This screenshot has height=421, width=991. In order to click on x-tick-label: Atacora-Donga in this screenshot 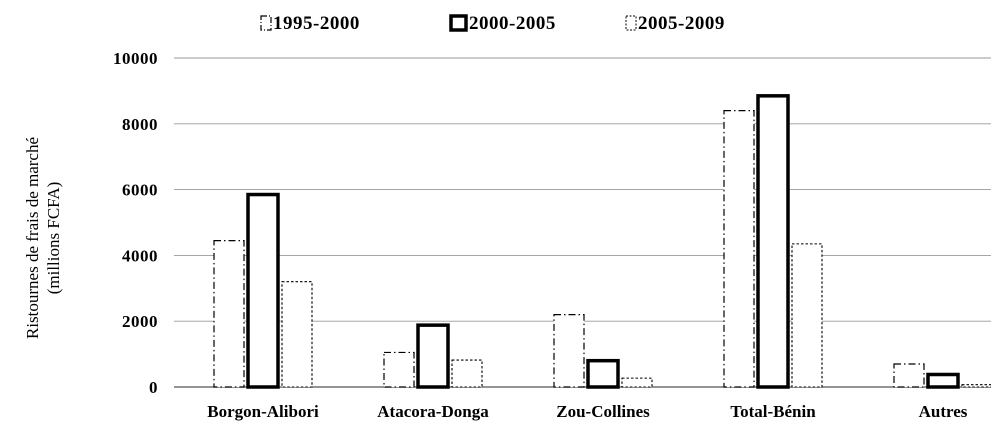, I will do `click(433, 411)`.